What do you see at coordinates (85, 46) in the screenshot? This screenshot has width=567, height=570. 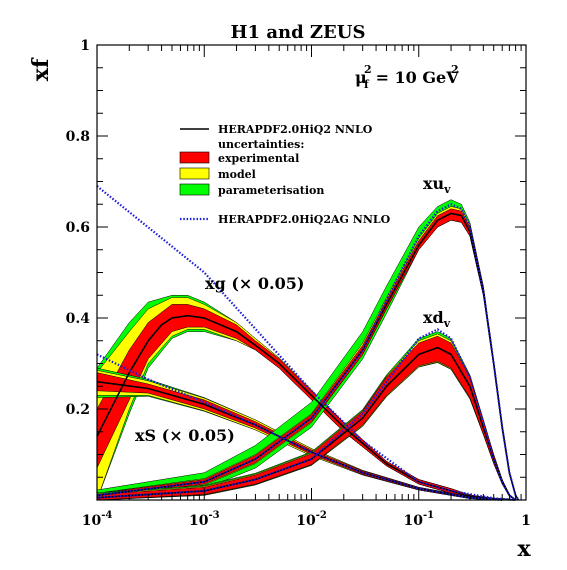 I see `y-tick-label: 1` at bounding box center [85, 46].